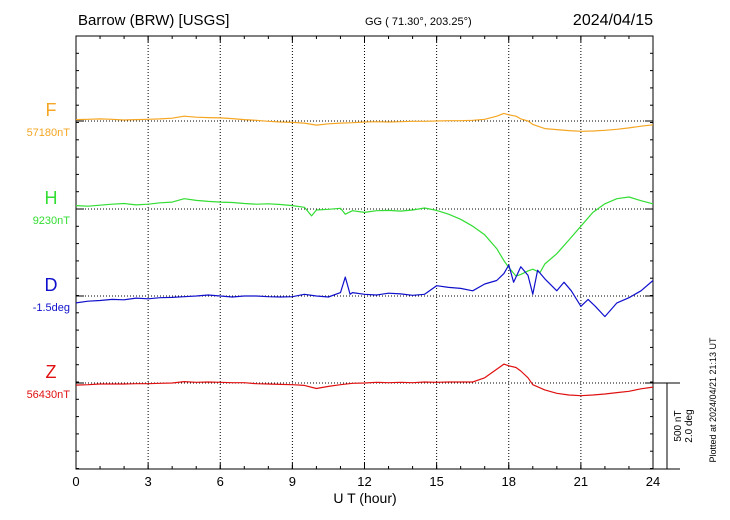  What do you see at coordinates (364, 498) in the screenshot?
I see `x-axis-label: U T (hour)` at bounding box center [364, 498].